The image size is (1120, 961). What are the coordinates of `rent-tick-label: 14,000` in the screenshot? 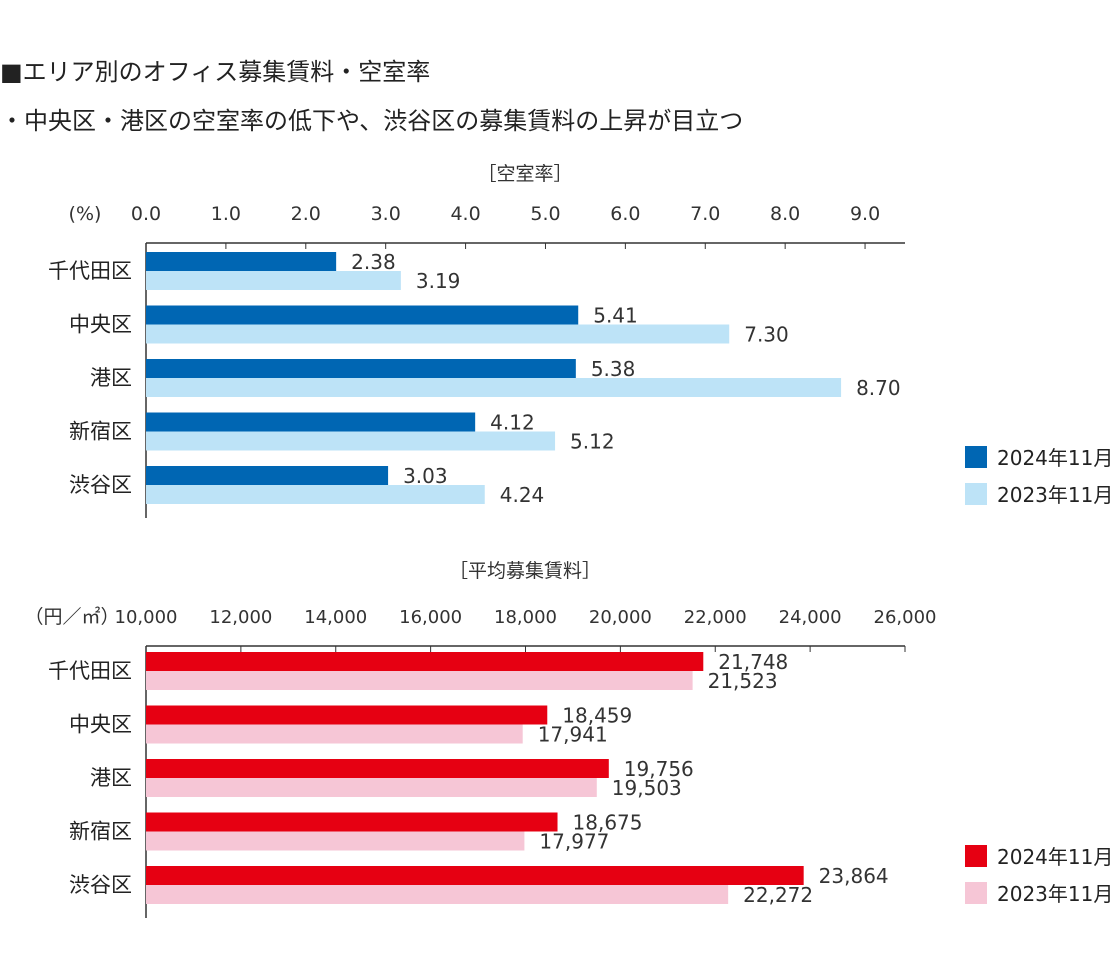 It's located at (335, 617).